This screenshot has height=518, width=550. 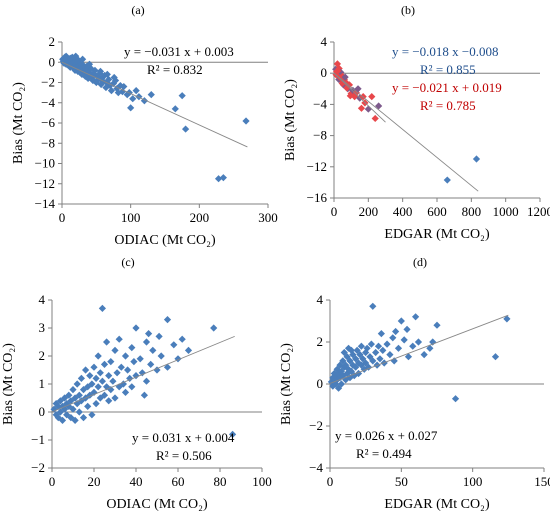 I want to click on panel-label: (b), so click(x=408, y=10).